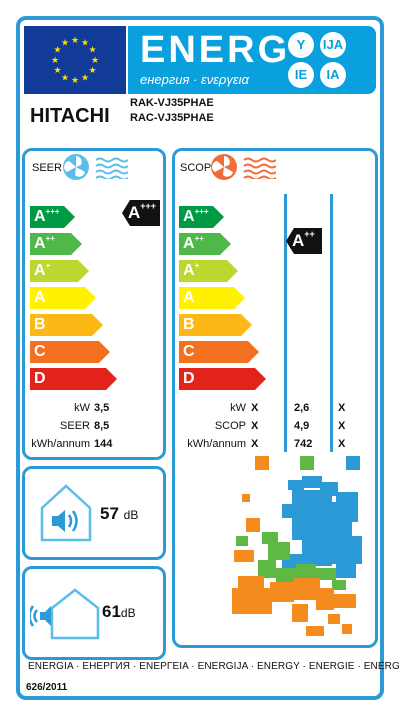 The image size is (400, 716). What do you see at coordinates (70, 116) in the screenshot?
I see `brand-logo: HITACHI` at bounding box center [70, 116].